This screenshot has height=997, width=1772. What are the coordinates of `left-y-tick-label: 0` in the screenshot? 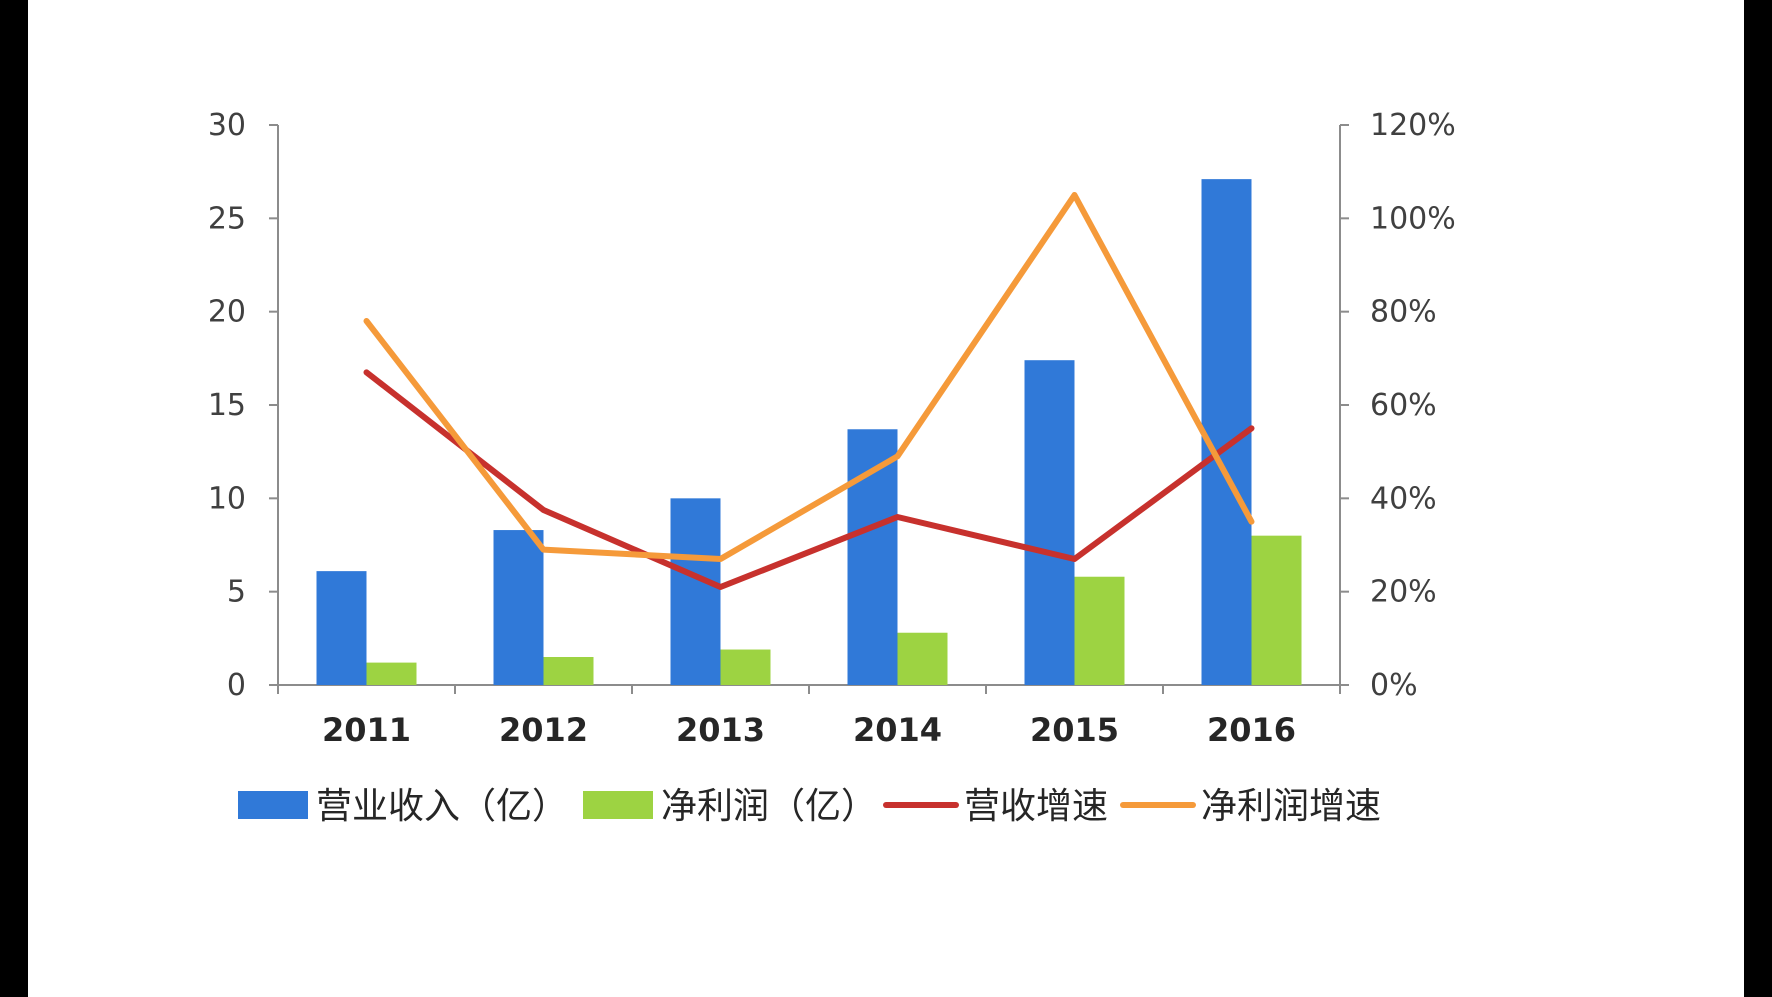 It's located at (236, 685).